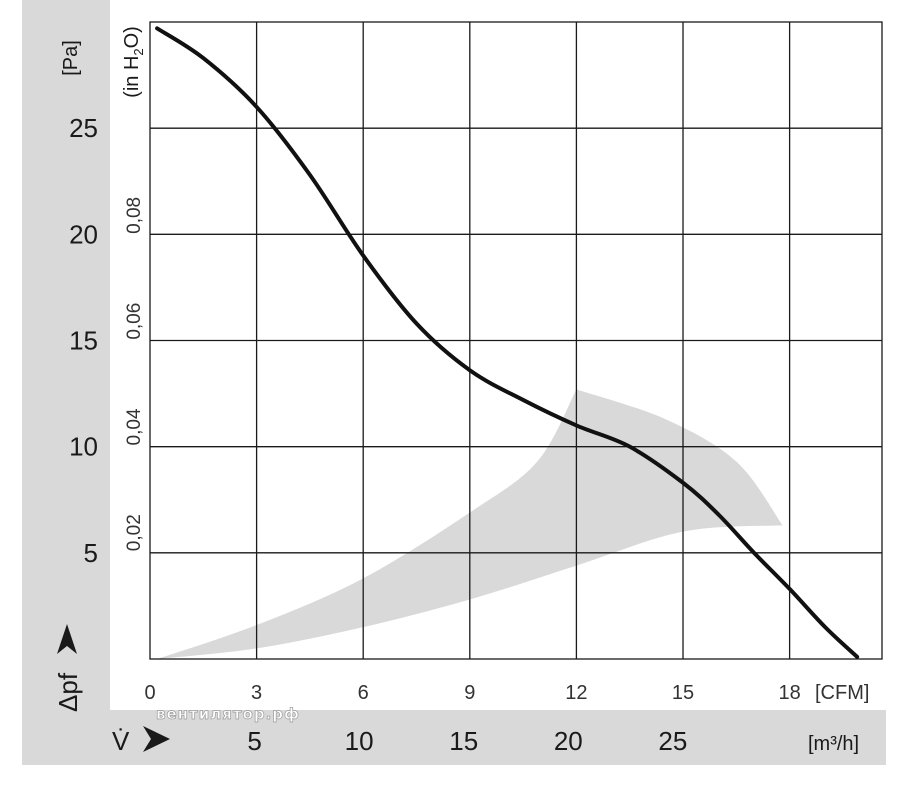  I want to click on watermark-text: вентилятор.рф, so click(228, 714).